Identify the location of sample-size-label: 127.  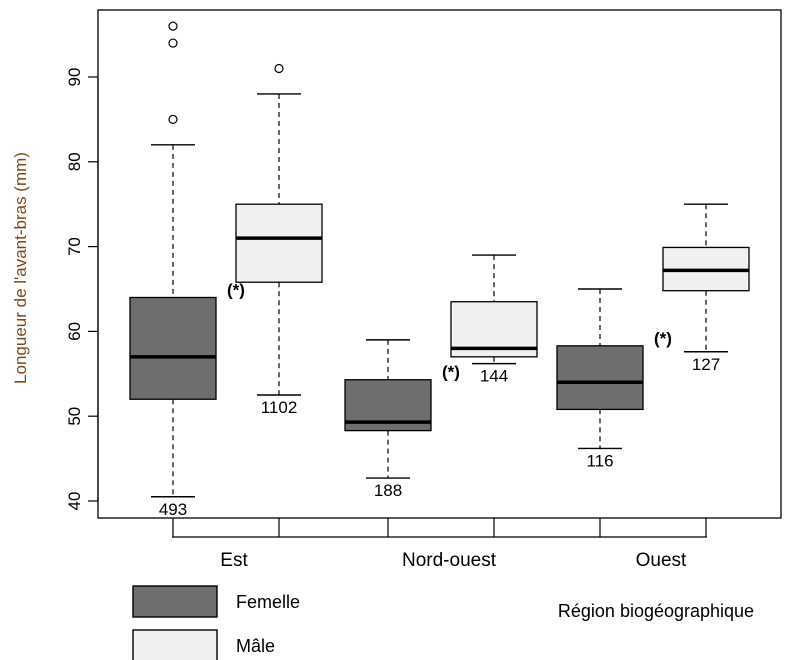
(706, 364).